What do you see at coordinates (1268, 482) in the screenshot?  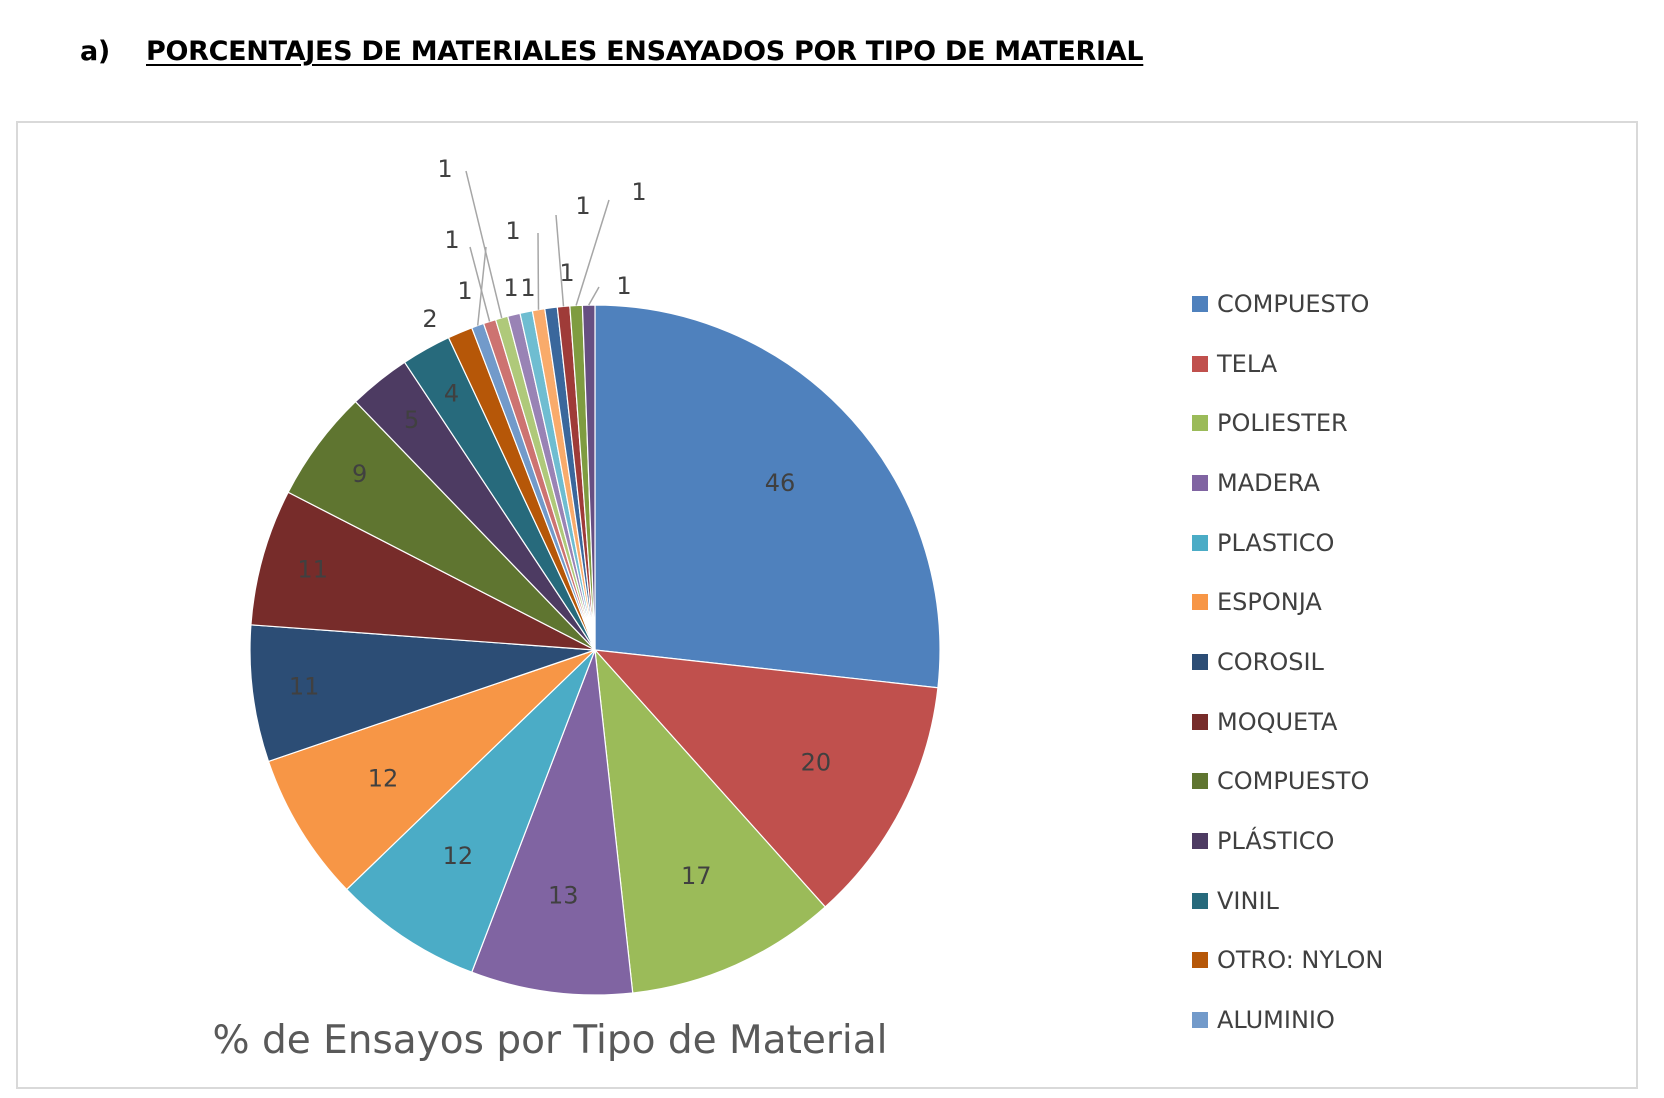 I see `legend-label: MADERA` at bounding box center [1268, 482].